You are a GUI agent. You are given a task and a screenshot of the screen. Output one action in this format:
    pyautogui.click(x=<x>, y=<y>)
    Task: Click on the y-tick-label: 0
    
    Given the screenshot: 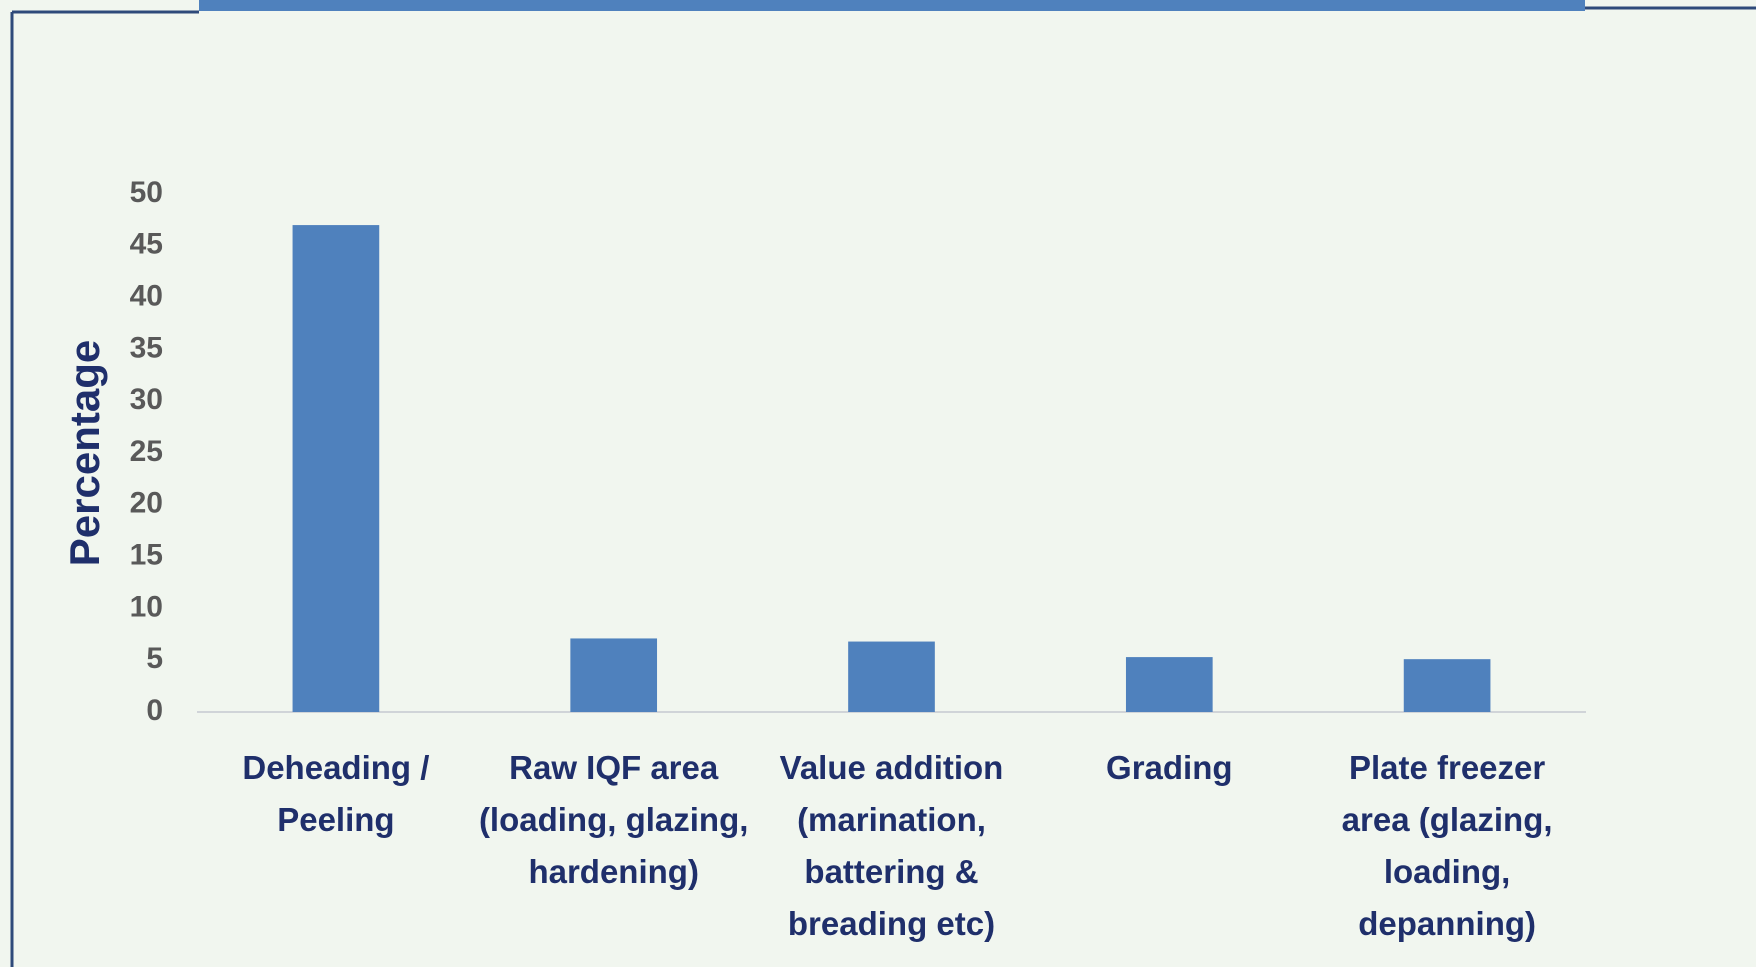 What is the action you would take?
    pyautogui.click(x=154, y=710)
    